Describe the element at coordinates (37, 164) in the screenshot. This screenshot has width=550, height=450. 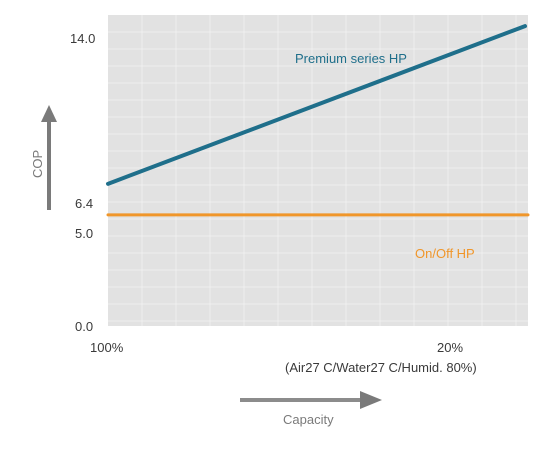
I see `y-axis-title: COP` at that location.